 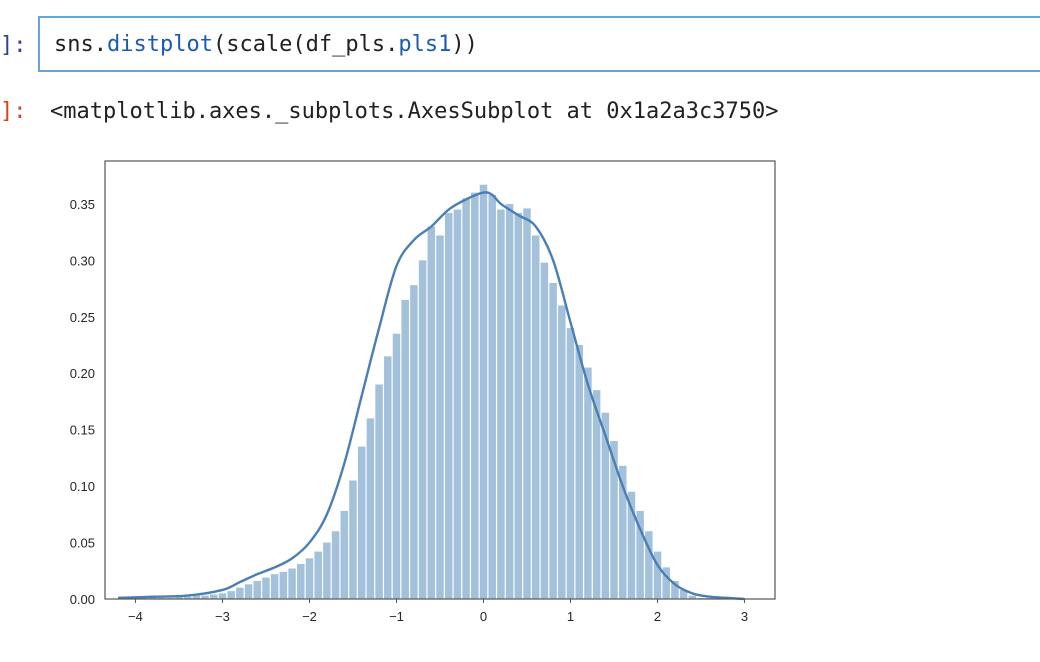 What do you see at coordinates (82, 260) in the screenshot?
I see `y-tick-label: 0.30` at bounding box center [82, 260].